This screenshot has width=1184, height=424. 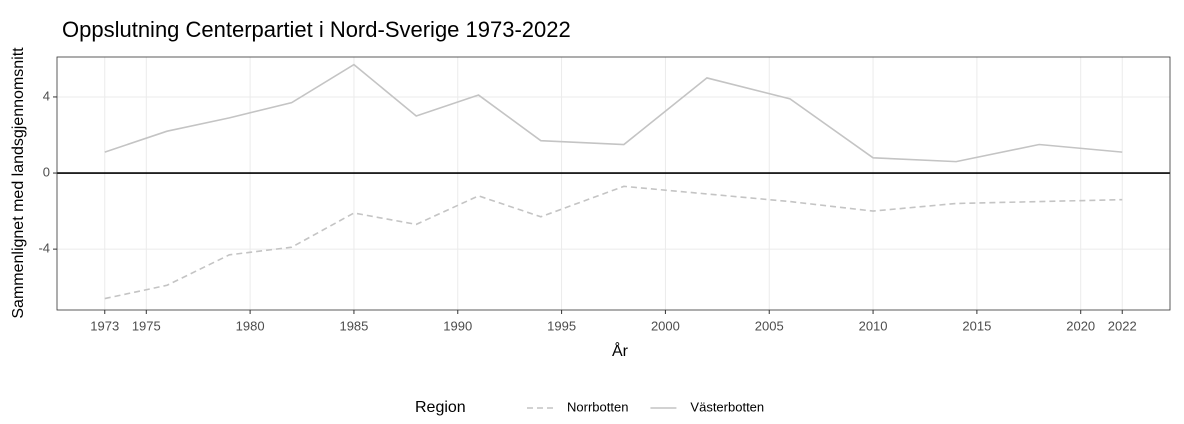 What do you see at coordinates (146, 325) in the screenshot?
I see `x-tick-label: 1975` at bounding box center [146, 325].